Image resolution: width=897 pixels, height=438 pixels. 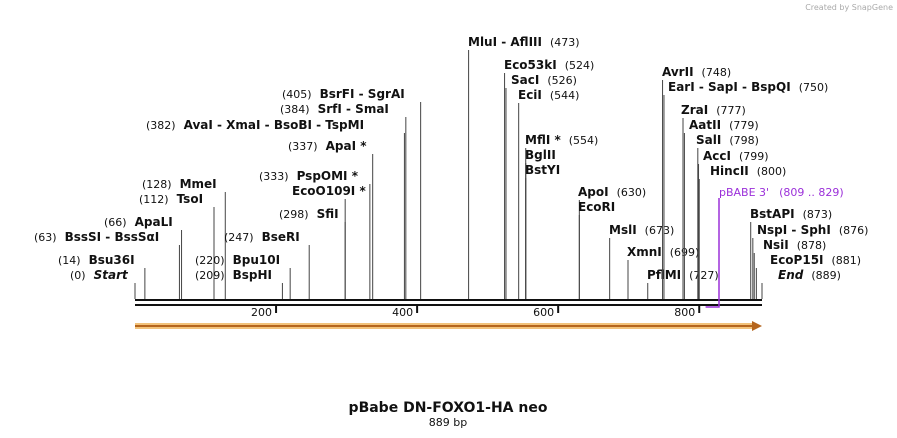 I want to click on site-position: (526), so click(x=562, y=80).